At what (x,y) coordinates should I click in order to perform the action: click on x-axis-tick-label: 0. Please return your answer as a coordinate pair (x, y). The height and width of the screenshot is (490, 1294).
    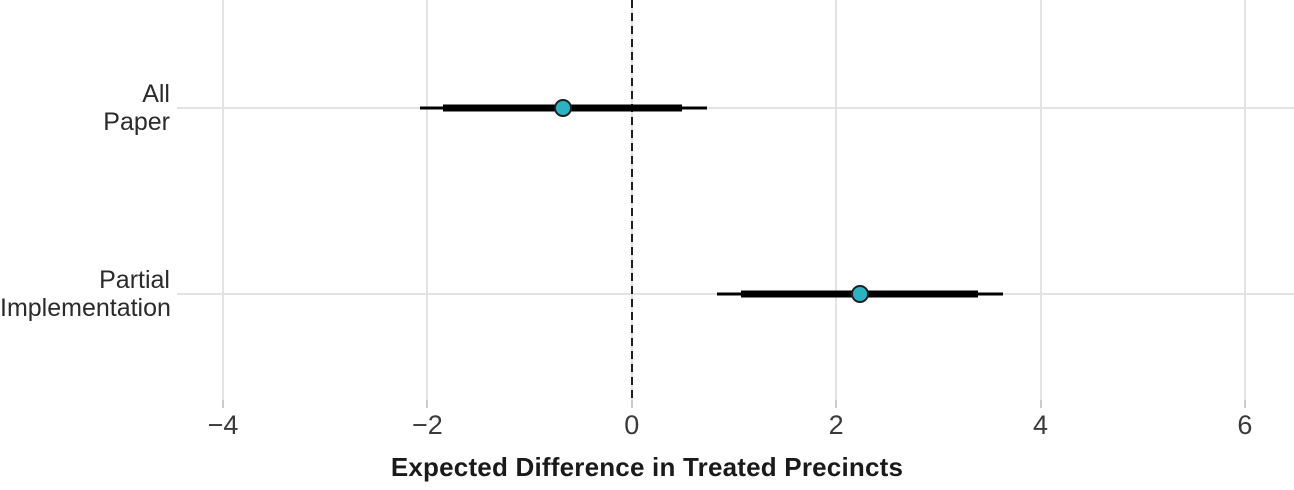
    Looking at the image, I should click on (632, 425).